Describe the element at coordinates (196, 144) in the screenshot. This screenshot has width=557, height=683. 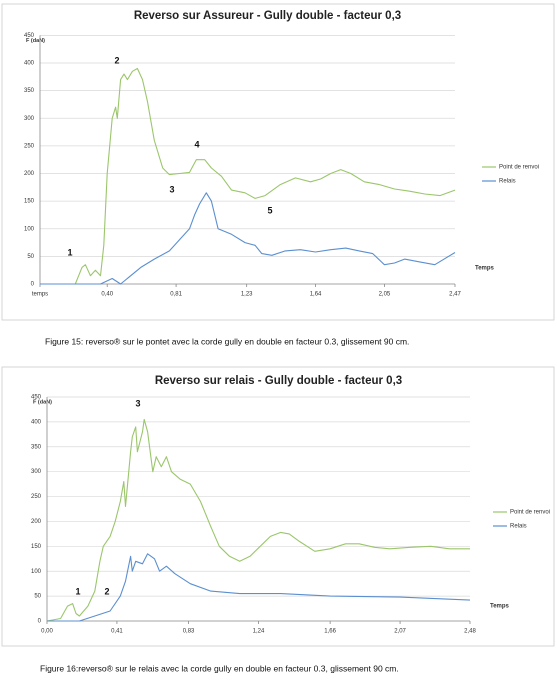
I see `annotation: 4` at that location.